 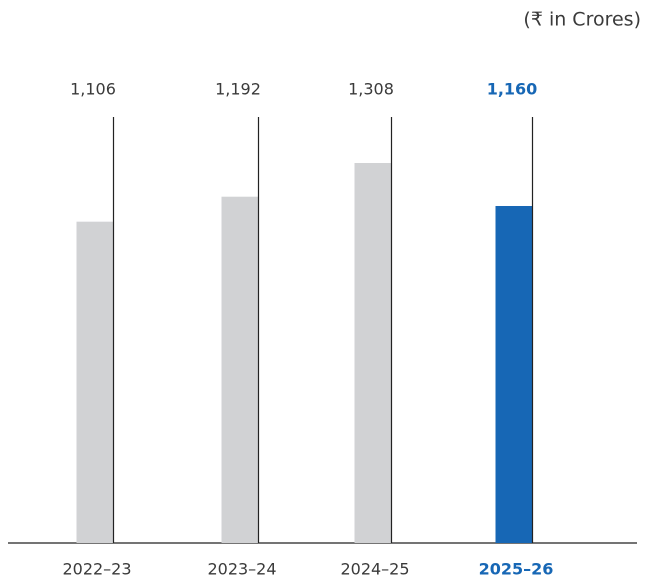 What do you see at coordinates (238, 89) in the screenshot?
I see `value-label: 1,192` at bounding box center [238, 89].